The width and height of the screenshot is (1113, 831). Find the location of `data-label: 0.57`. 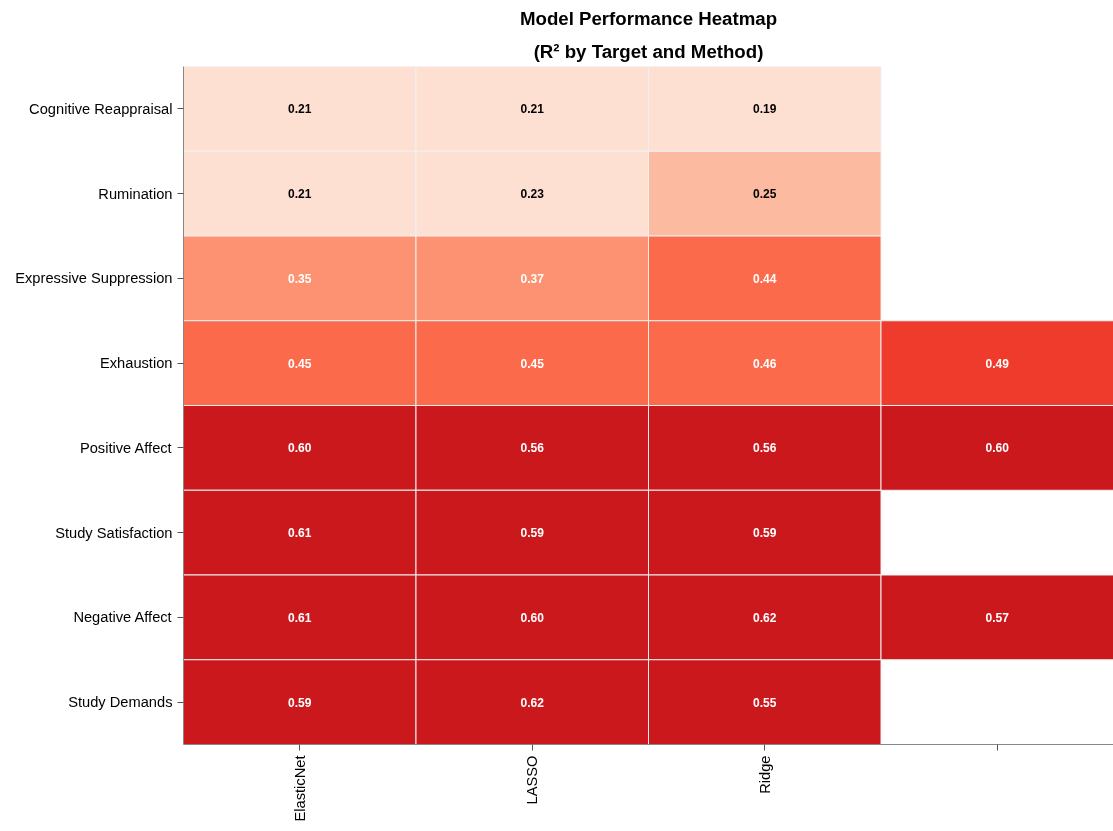

data-label: 0.57 is located at coordinates (997, 617).